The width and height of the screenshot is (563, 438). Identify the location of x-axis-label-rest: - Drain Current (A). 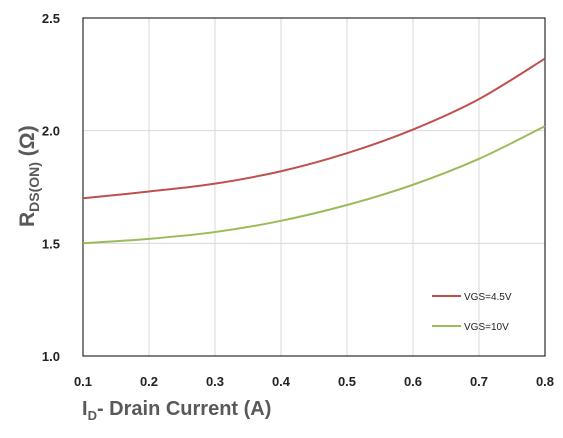
(184, 409).